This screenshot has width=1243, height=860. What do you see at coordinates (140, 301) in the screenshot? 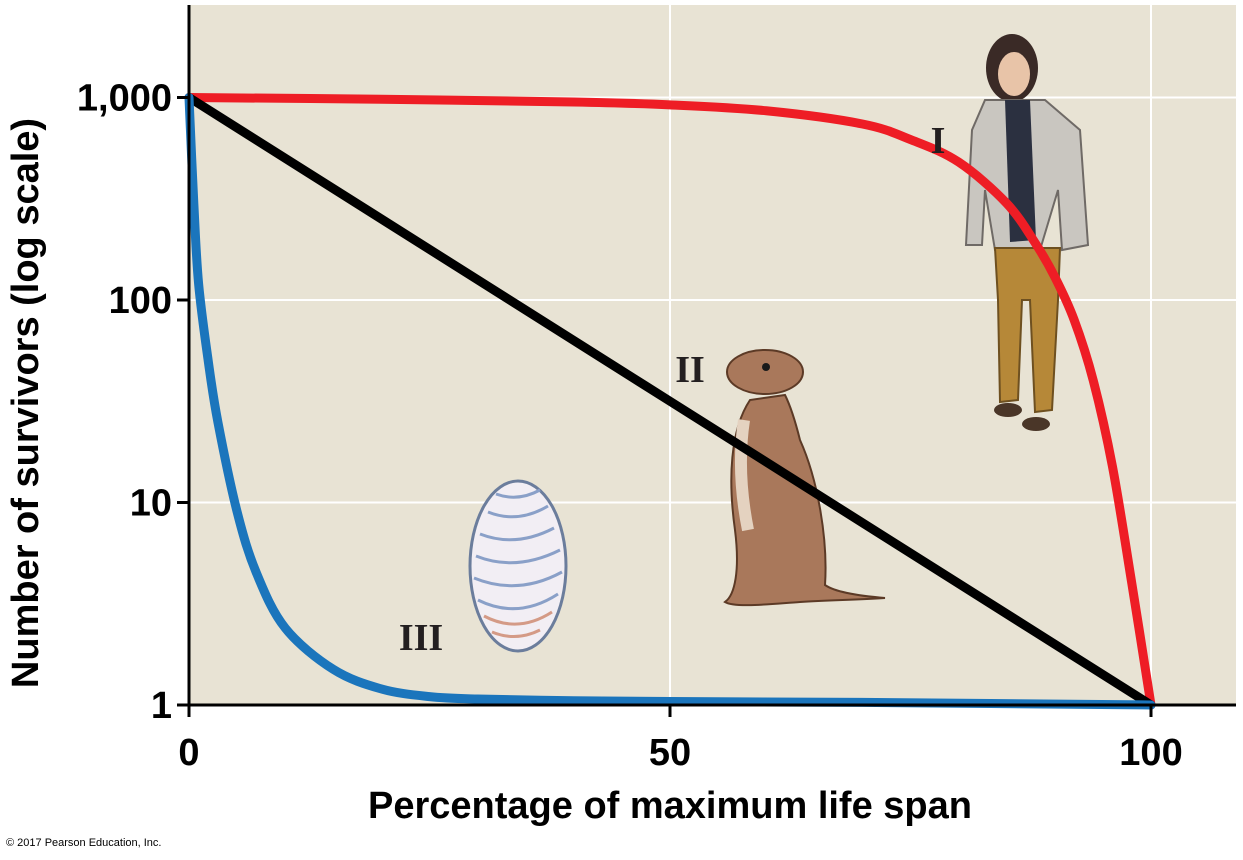
I see `y-tick-label: 100` at bounding box center [140, 301].